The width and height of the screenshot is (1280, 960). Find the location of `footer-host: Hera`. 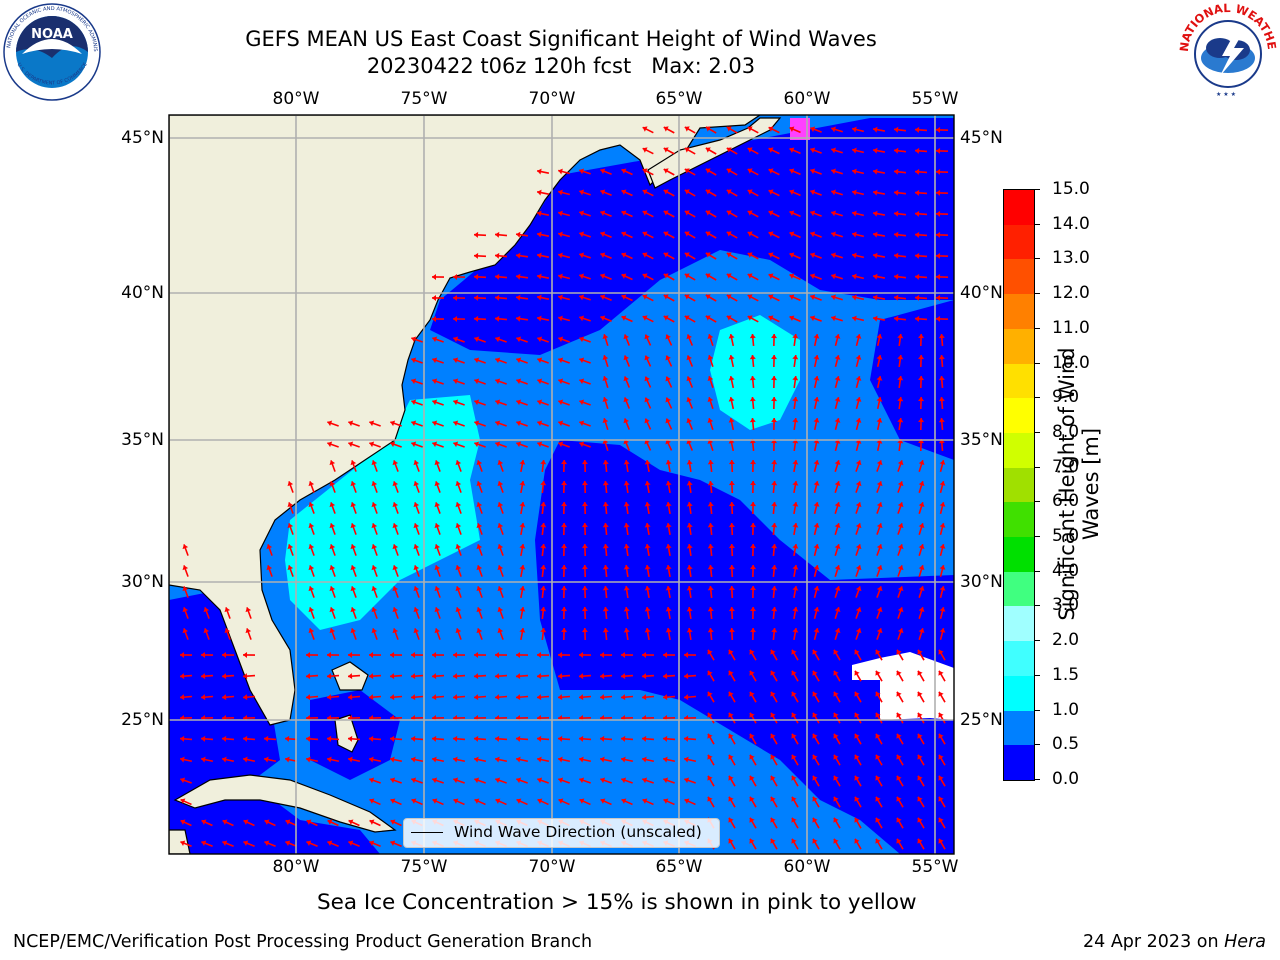

footer-host: Hera is located at coordinates (1245, 942).